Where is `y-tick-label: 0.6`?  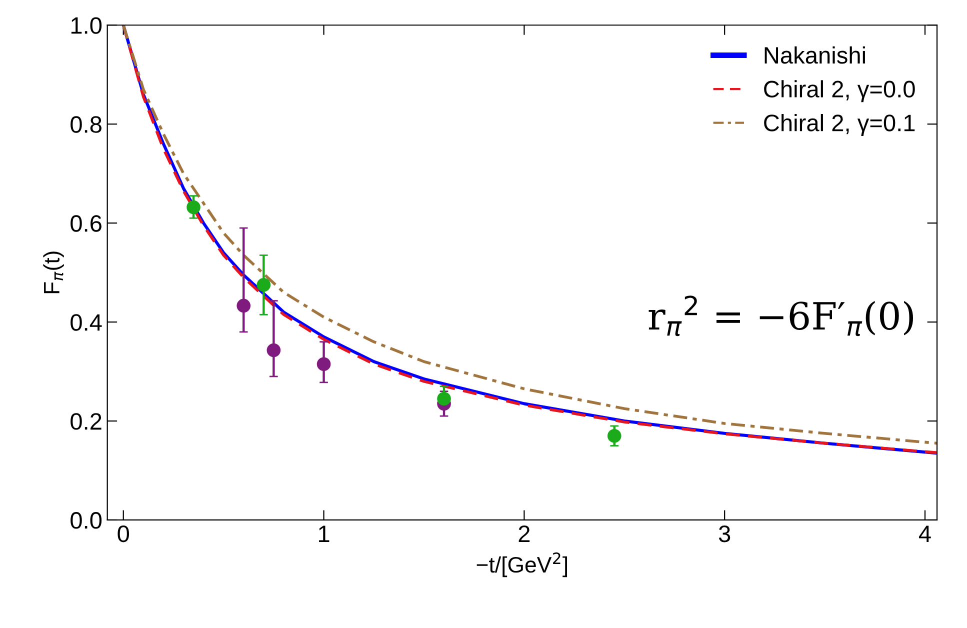 y-tick-label: 0.6 is located at coordinates (86, 223).